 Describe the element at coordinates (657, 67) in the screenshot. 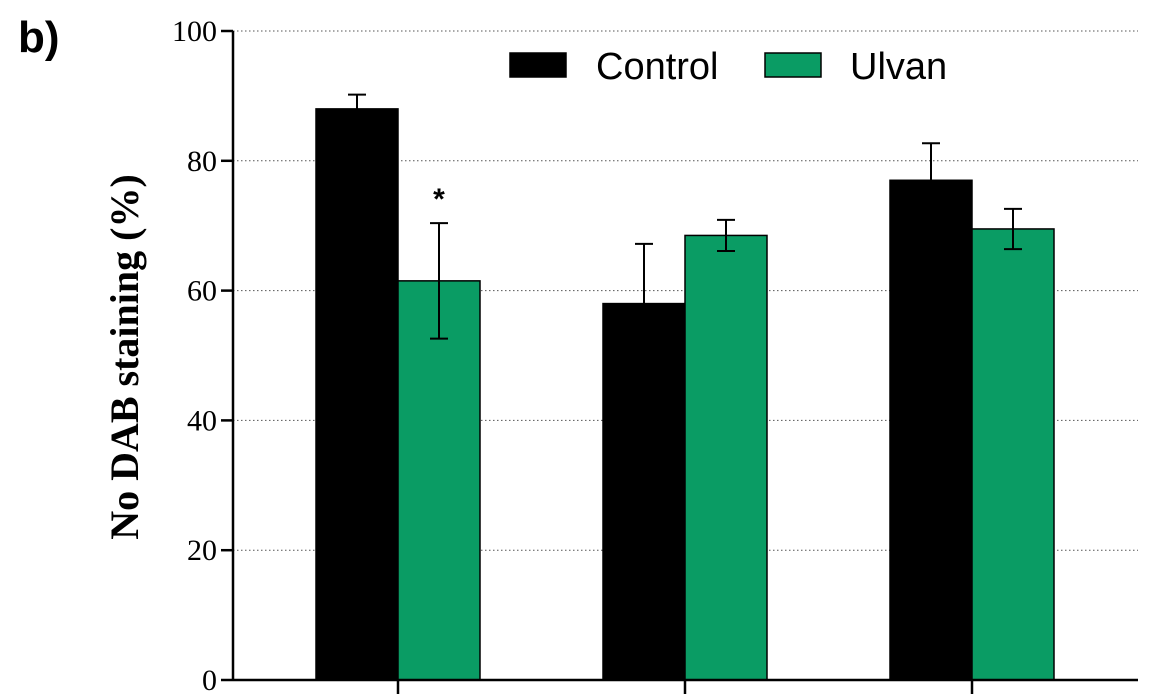

I see `legend-label-control: Control` at that location.